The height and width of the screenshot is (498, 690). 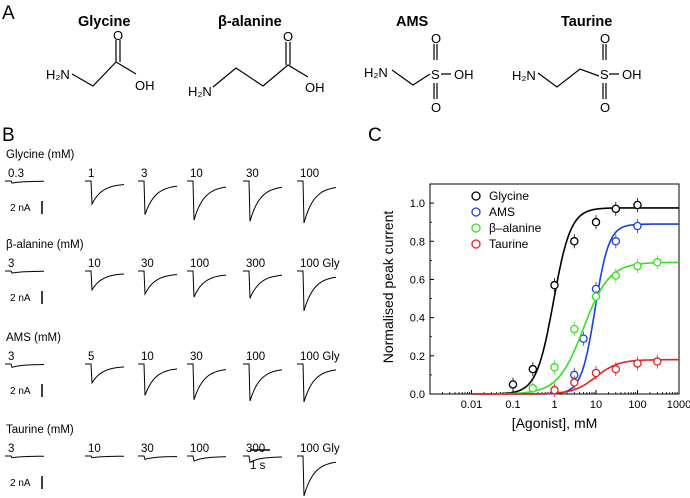 I want to click on ams-structure: AMS H₂N S O O OH, so click(x=419, y=64).